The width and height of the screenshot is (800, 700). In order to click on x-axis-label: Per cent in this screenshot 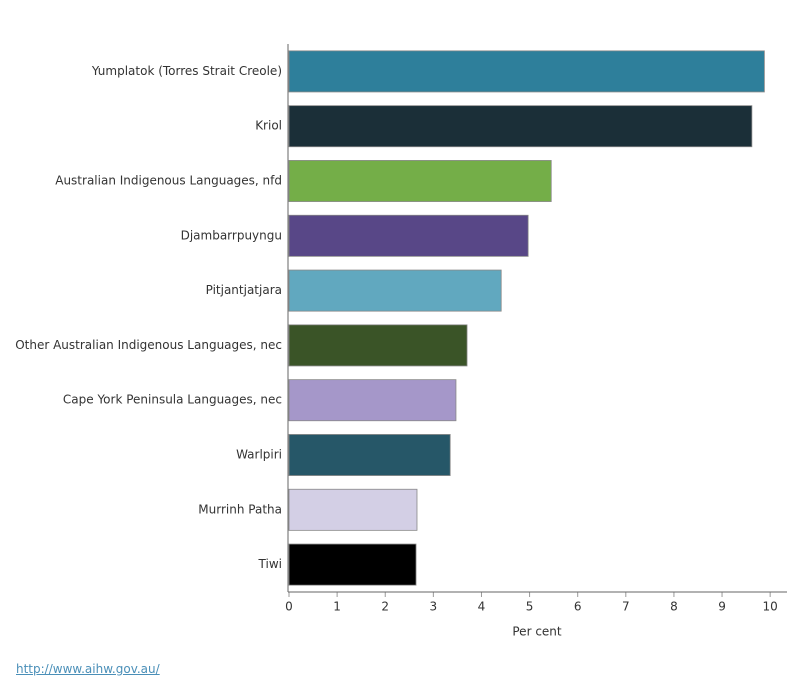, I will do `click(537, 632)`.